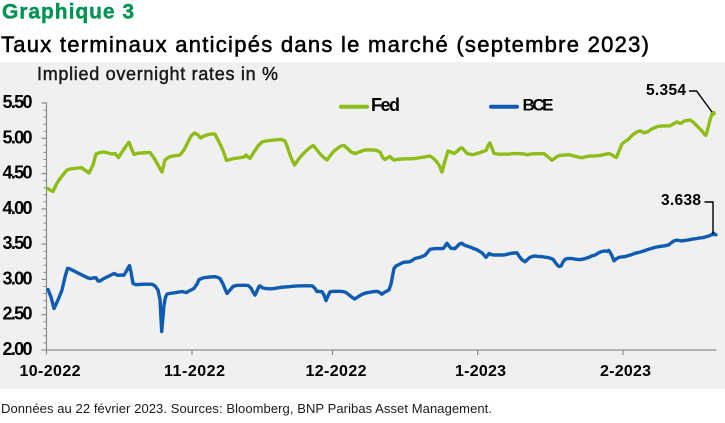 Image resolution: width=725 pixels, height=423 pixels. What do you see at coordinates (18, 349) in the screenshot?
I see `svg-text: 2.00` at bounding box center [18, 349].